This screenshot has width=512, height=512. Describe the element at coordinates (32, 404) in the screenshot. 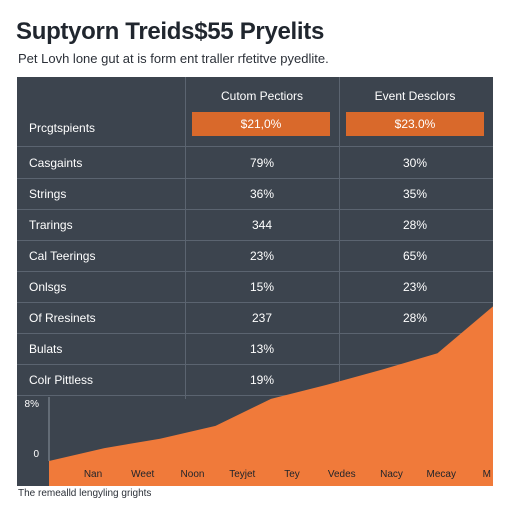

I see `y-tick-label: 8%` at that location.